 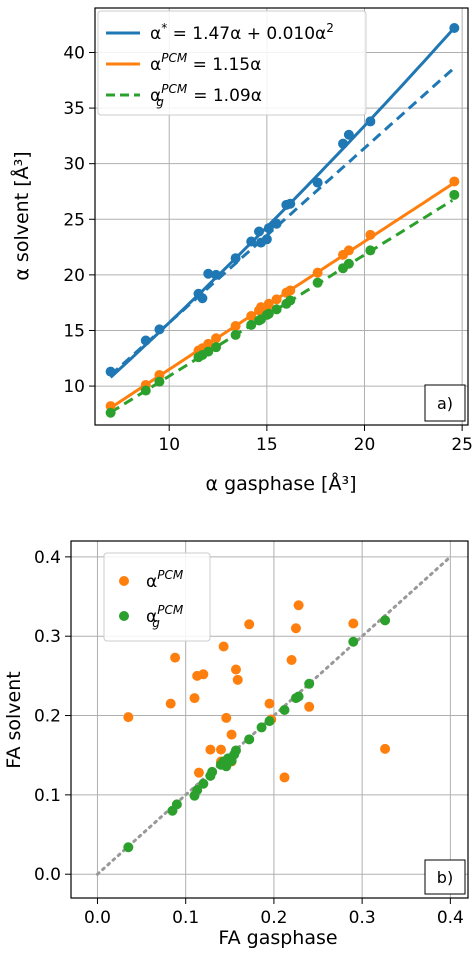 I want to click on panel-b-ylabel: FA solvent, so click(x=14, y=719).